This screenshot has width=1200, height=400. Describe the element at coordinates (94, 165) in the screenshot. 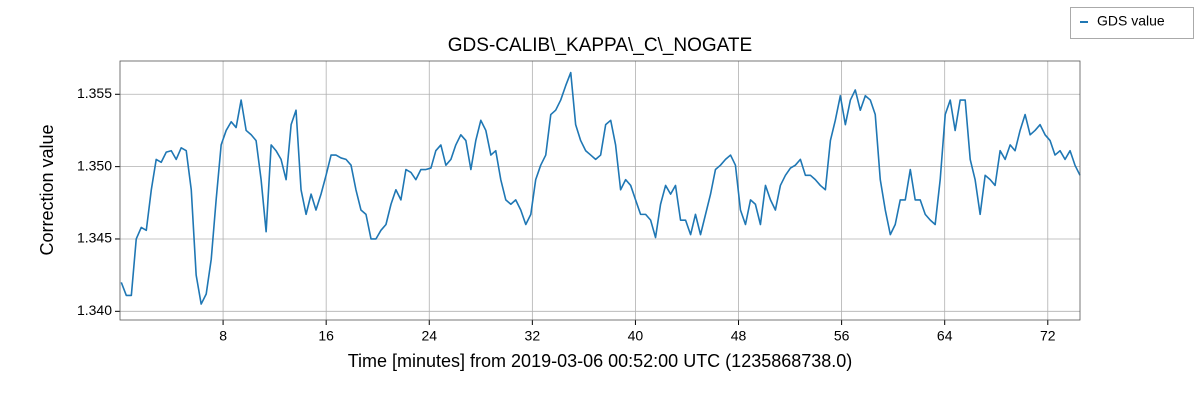

I see `y-tick-label: 1.350` at that location.